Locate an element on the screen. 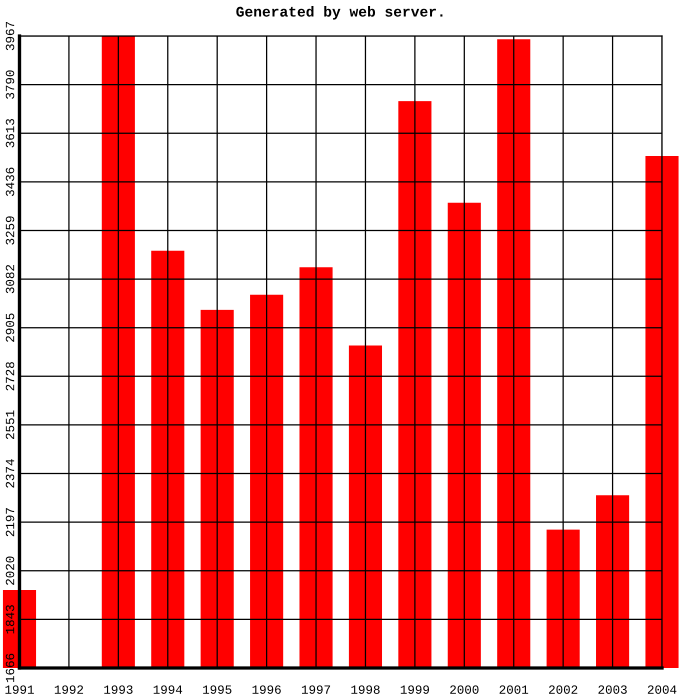 This screenshot has height=700, width=700. x-tick-label: 1997 is located at coordinates (316, 689).